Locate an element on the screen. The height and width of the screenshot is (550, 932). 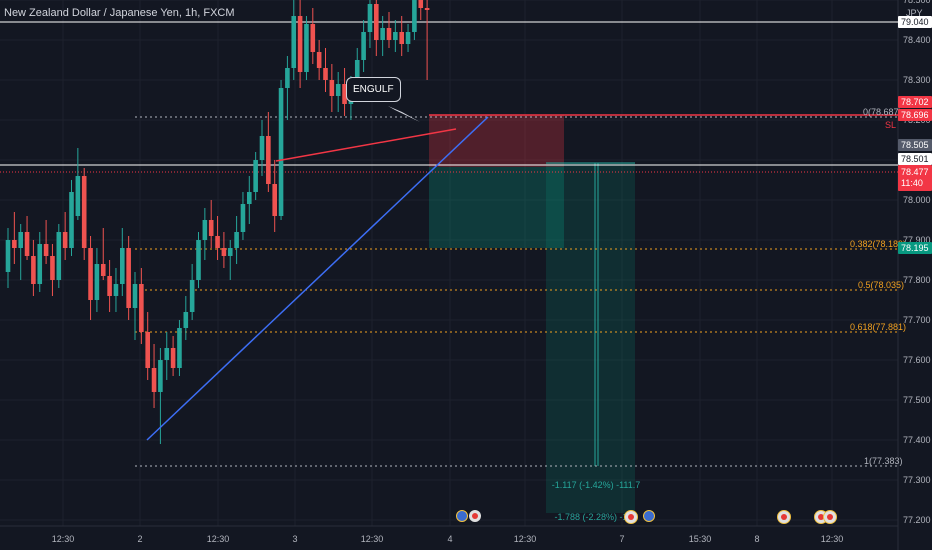
time-tick-1: 2 is located at coordinates (140, 539).